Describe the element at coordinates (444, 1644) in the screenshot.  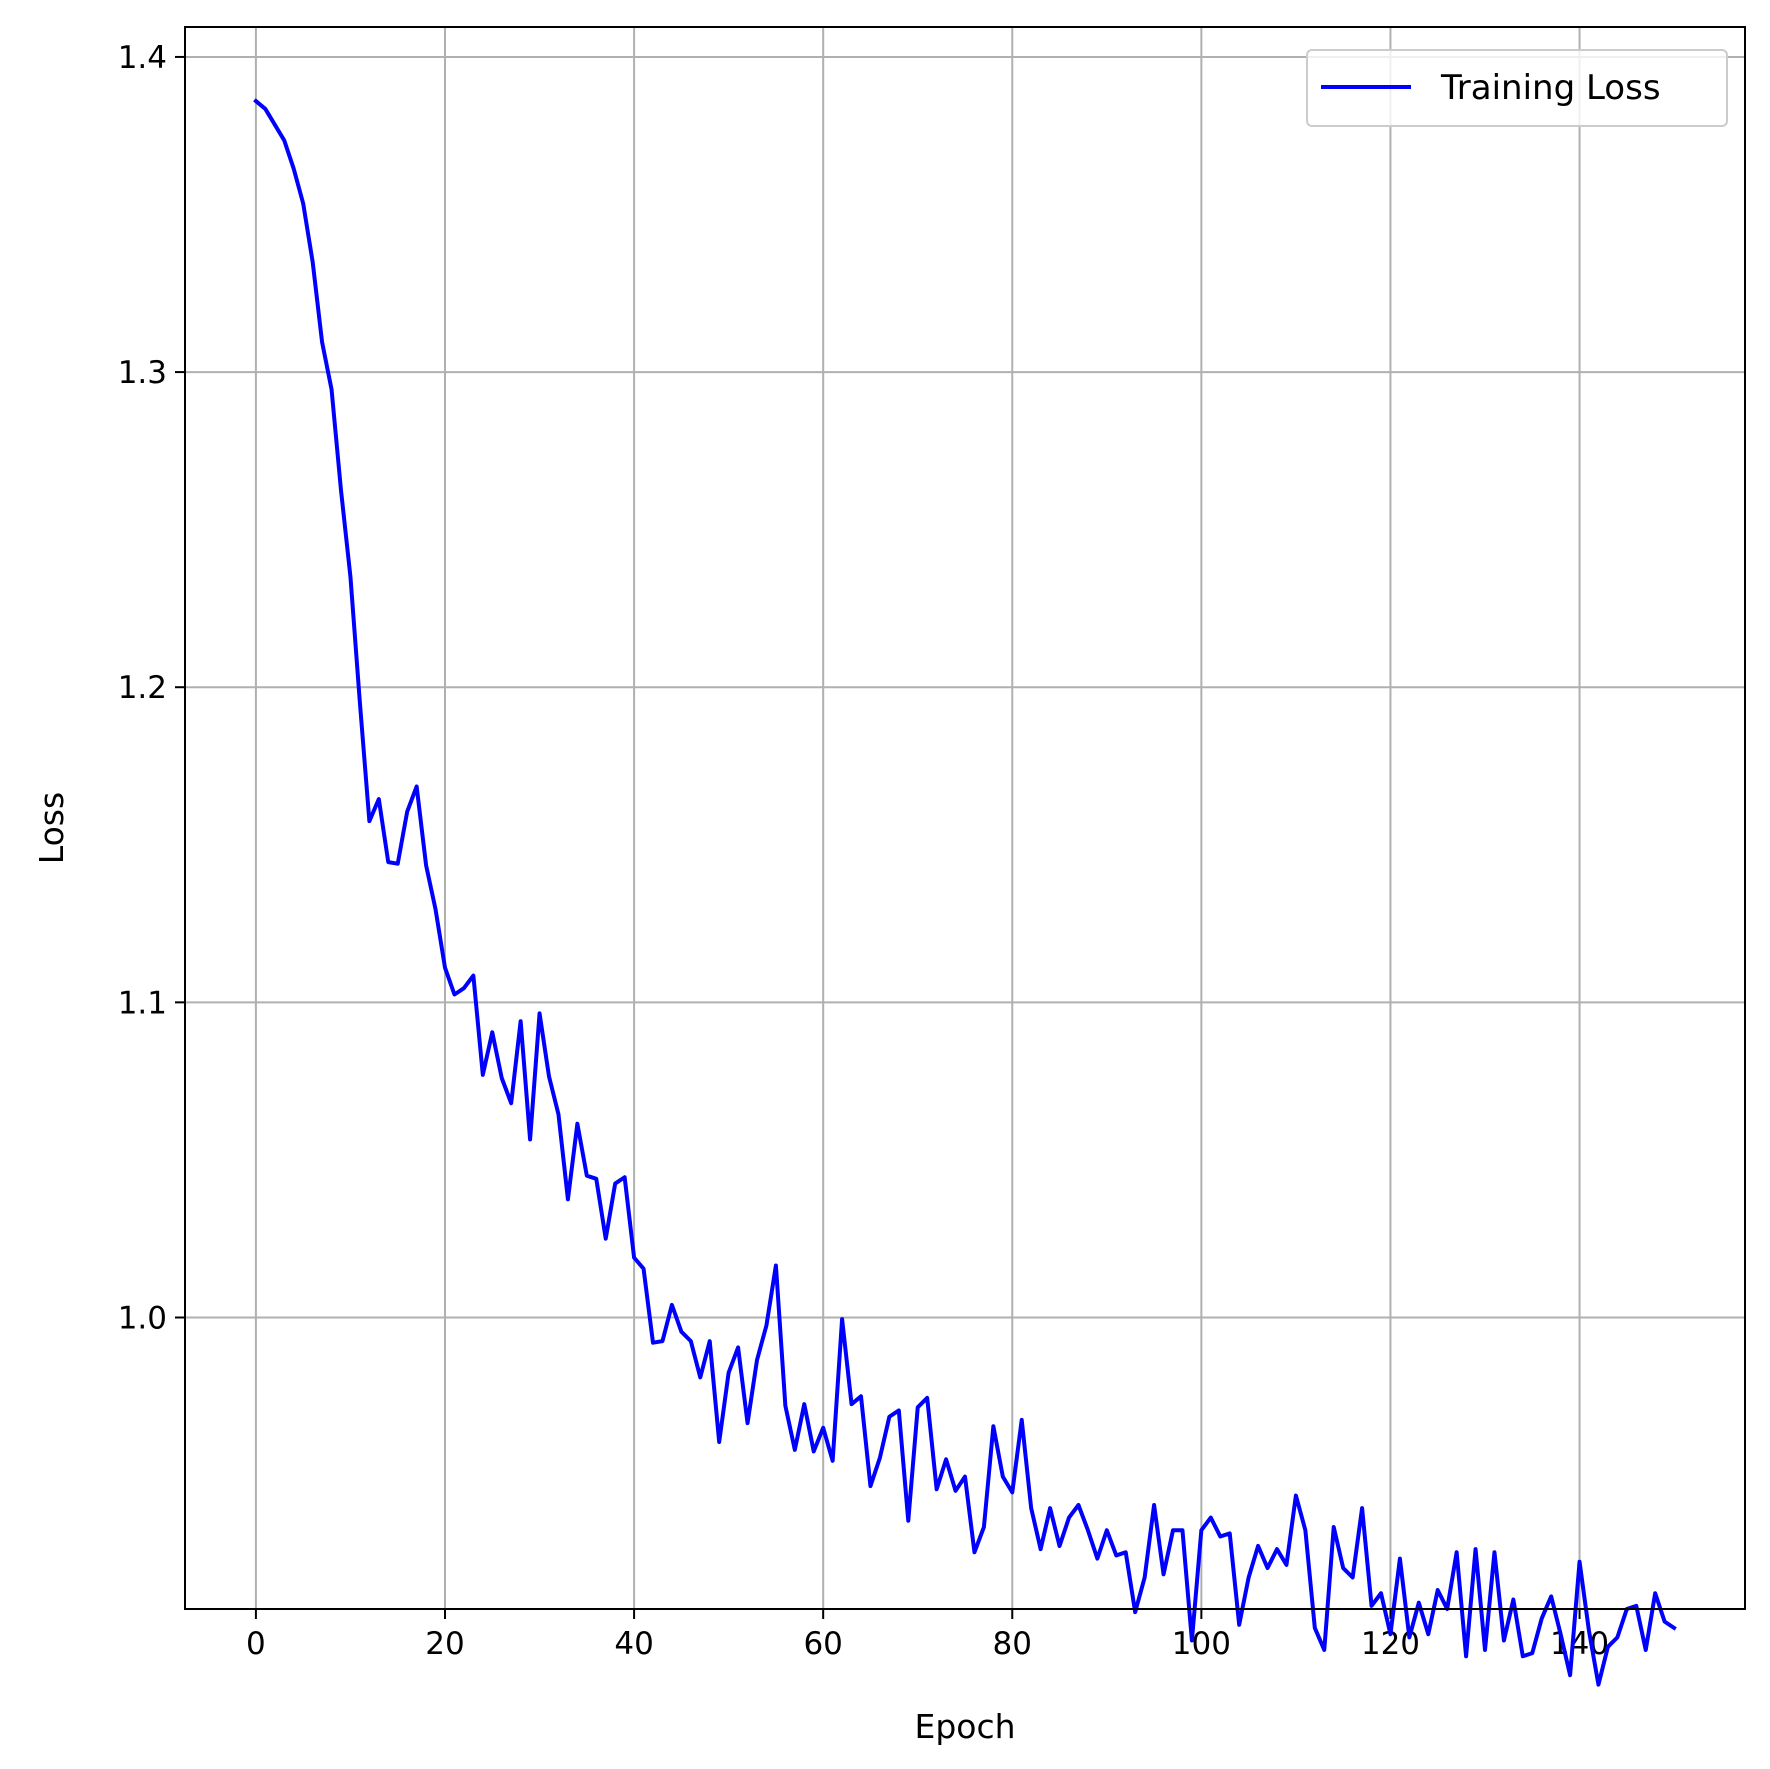
I see `x-tick-label: 20` at that location.